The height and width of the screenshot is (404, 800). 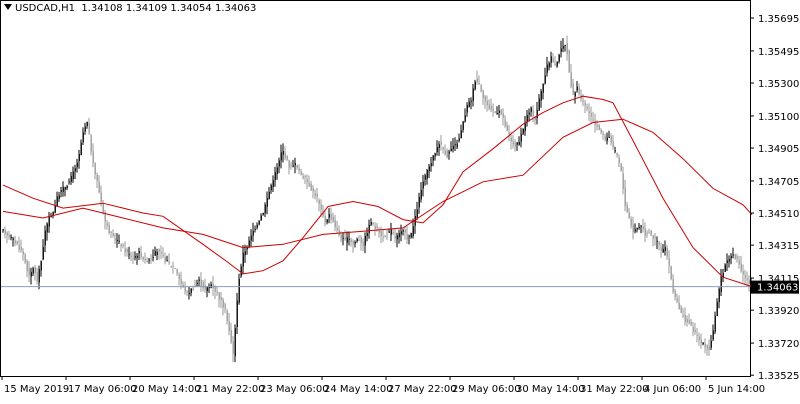 What do you see at coordinates (778, 149) in the screenshot?
I see `y-tick-label: 1.34905` at bounding box center [778, 149].